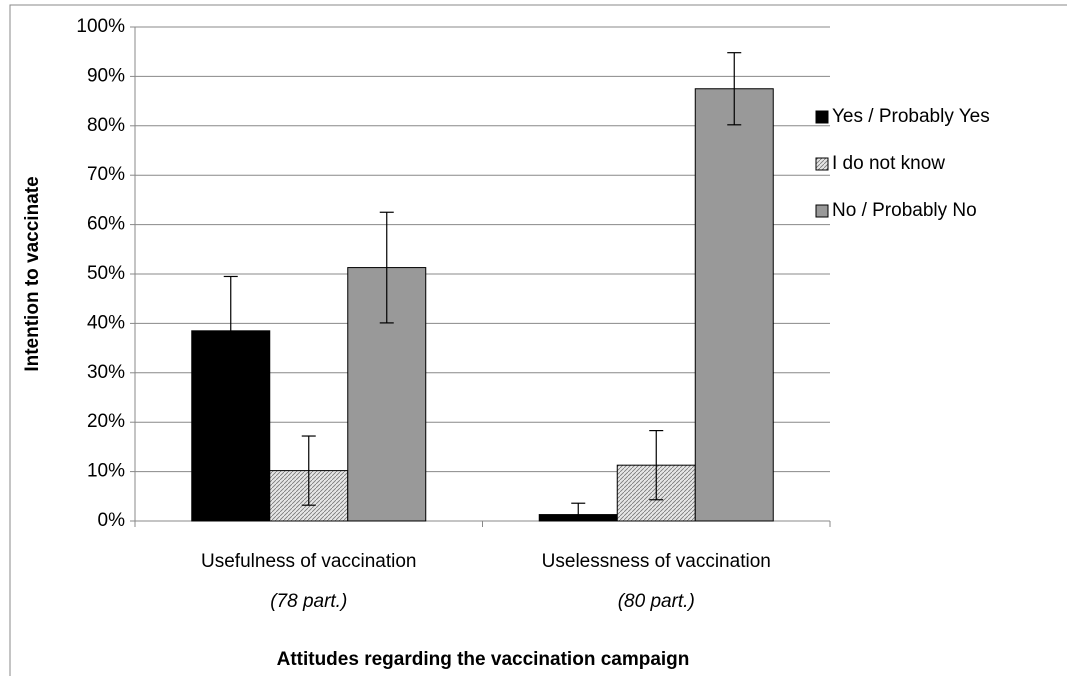 The height and width of the screenshot is (676, 1067). Describe the element at coordinates (734, 305) in the screenshot. I see `bar` at that location.